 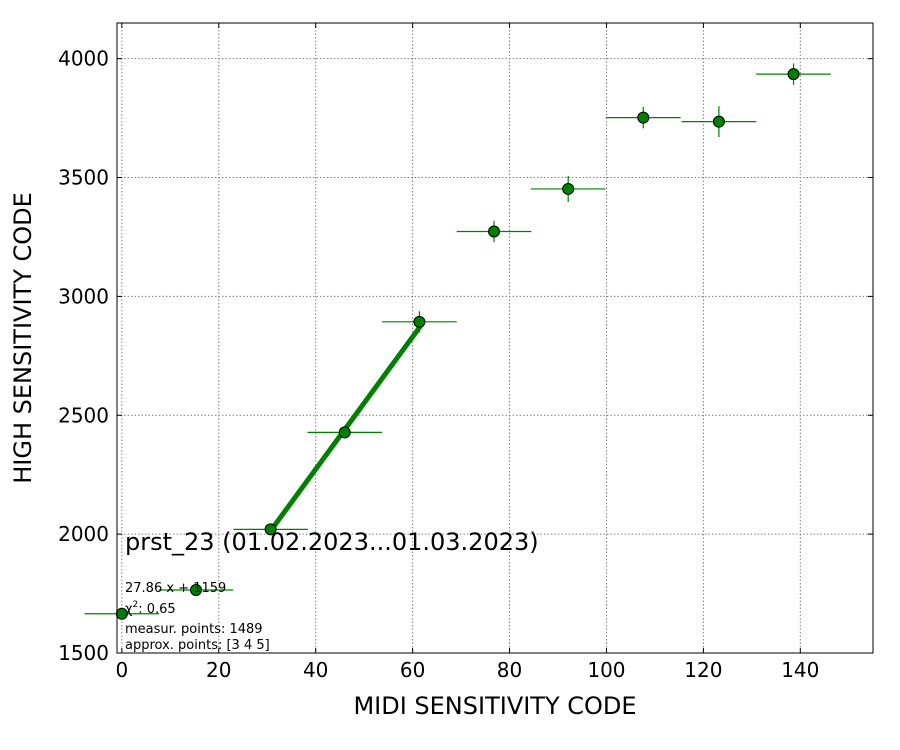 What do you see at coordinates (83, 296) in the screenshot?
I see `y-tick-label: 3000` at bounding box center [83, 296].